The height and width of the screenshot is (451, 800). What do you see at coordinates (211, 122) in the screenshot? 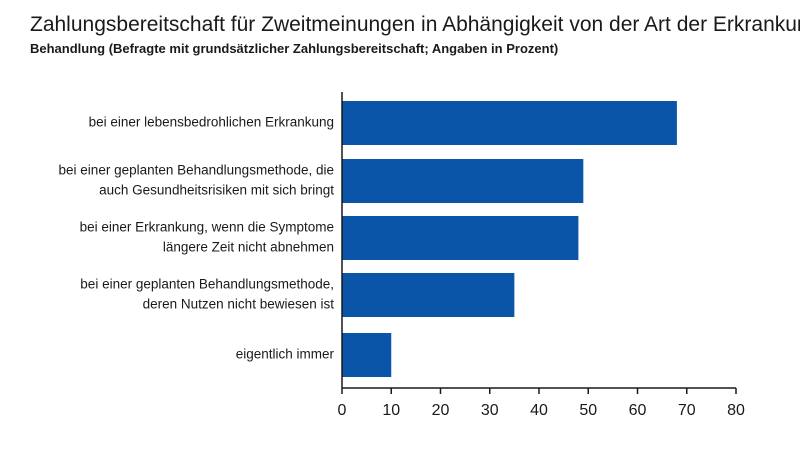
I see `category-label-0-0: bei einer lebensbedrohlichen Erkrankung` at bounding box center [211, 122].